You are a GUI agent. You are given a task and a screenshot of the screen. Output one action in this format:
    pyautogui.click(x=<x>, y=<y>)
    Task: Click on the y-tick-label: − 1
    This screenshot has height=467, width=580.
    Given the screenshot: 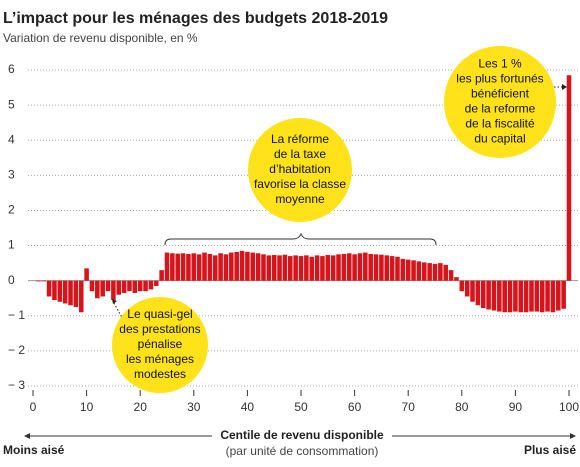 What is the action you would take?
    pyautogui.click(x=16, y=315)
    